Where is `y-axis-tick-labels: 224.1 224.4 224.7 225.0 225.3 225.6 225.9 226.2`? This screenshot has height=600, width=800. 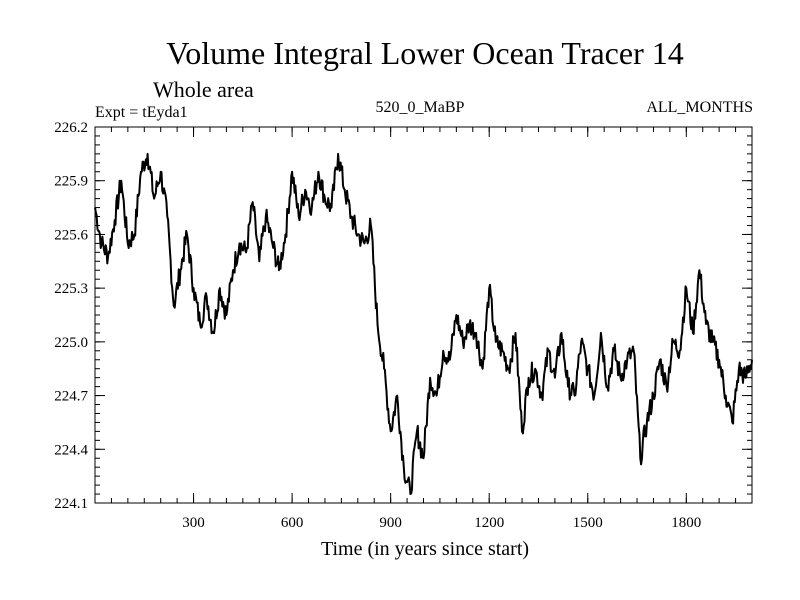
y-axis-tick-labels: 224.1 224.4 224.7 225.0 225.3 225.6 225.9 226.2 is located at coordinates (71, 316).